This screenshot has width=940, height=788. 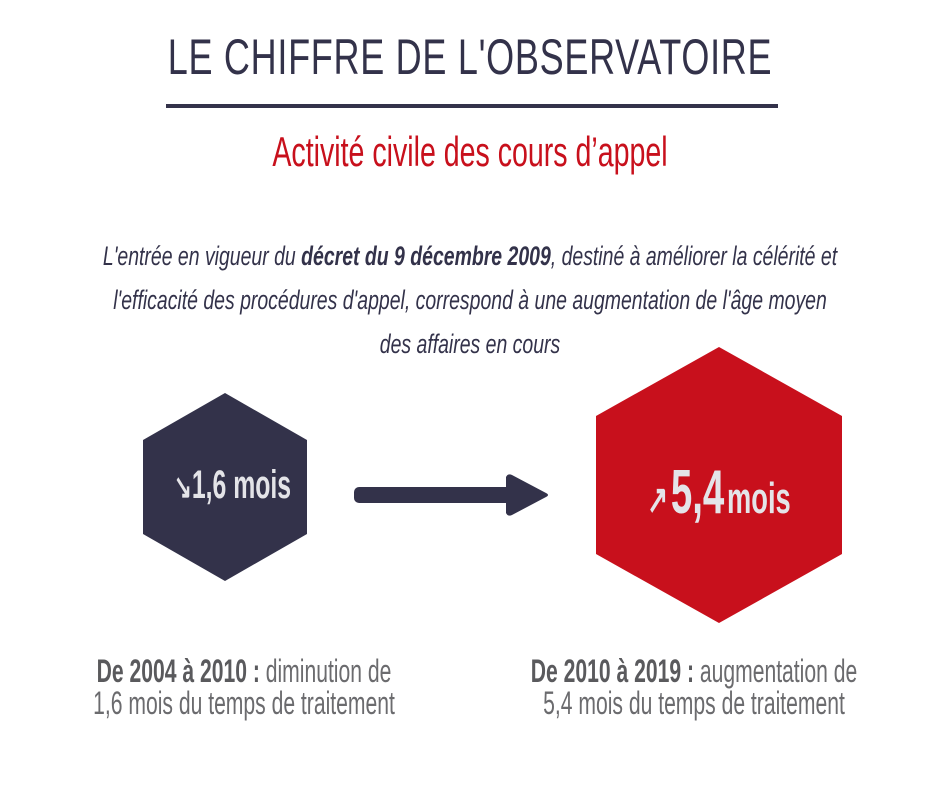 What do you see at coordinates (470, 57) in the screenshot?
I see `page-title: LE CHIFFRE DE L'OBSERVATOIRE` at bounding box center [470, 57].